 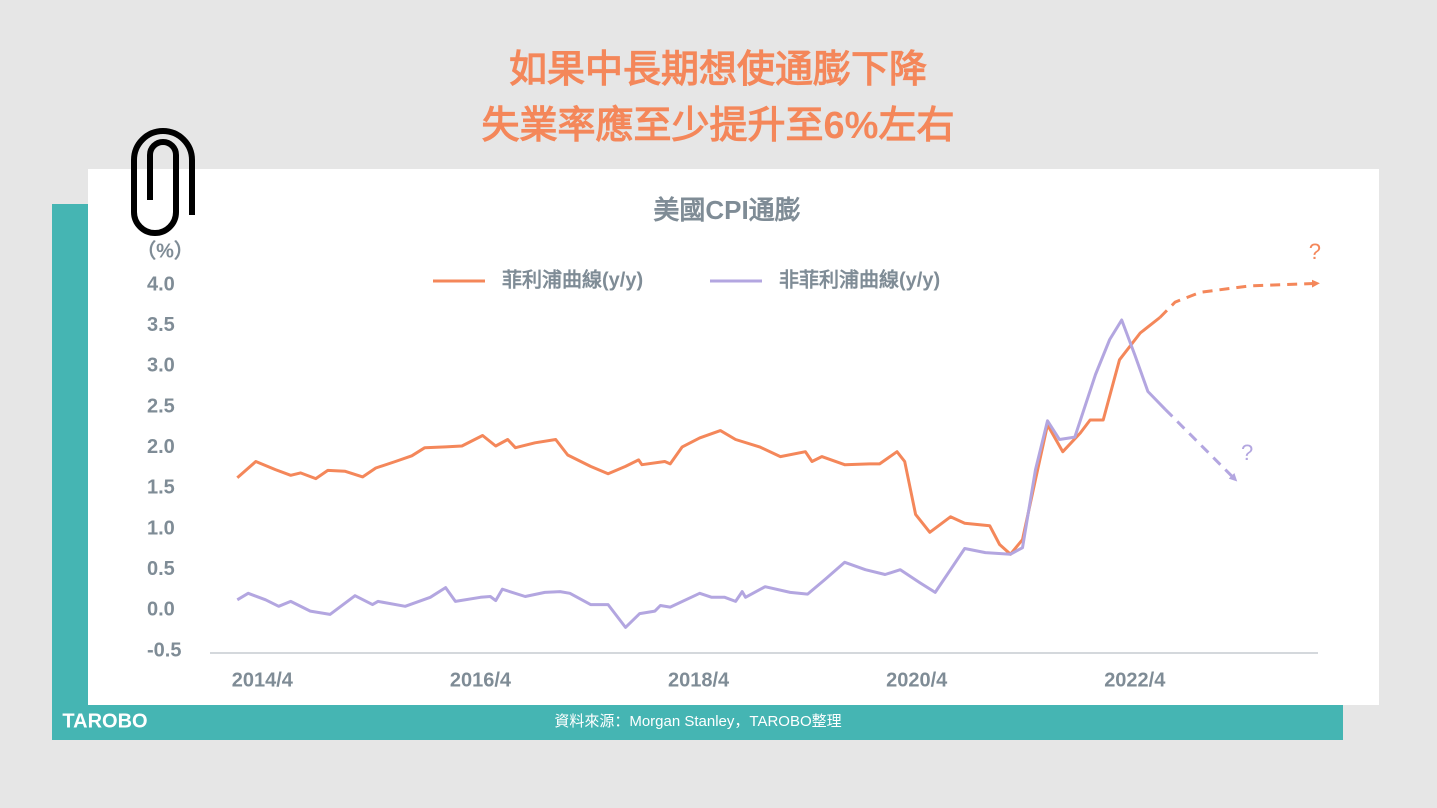 What do you see at coordinates (161, 284) in the screenshot?
I see `y-tick-label: 4.0` at bounding box center [161, 284].